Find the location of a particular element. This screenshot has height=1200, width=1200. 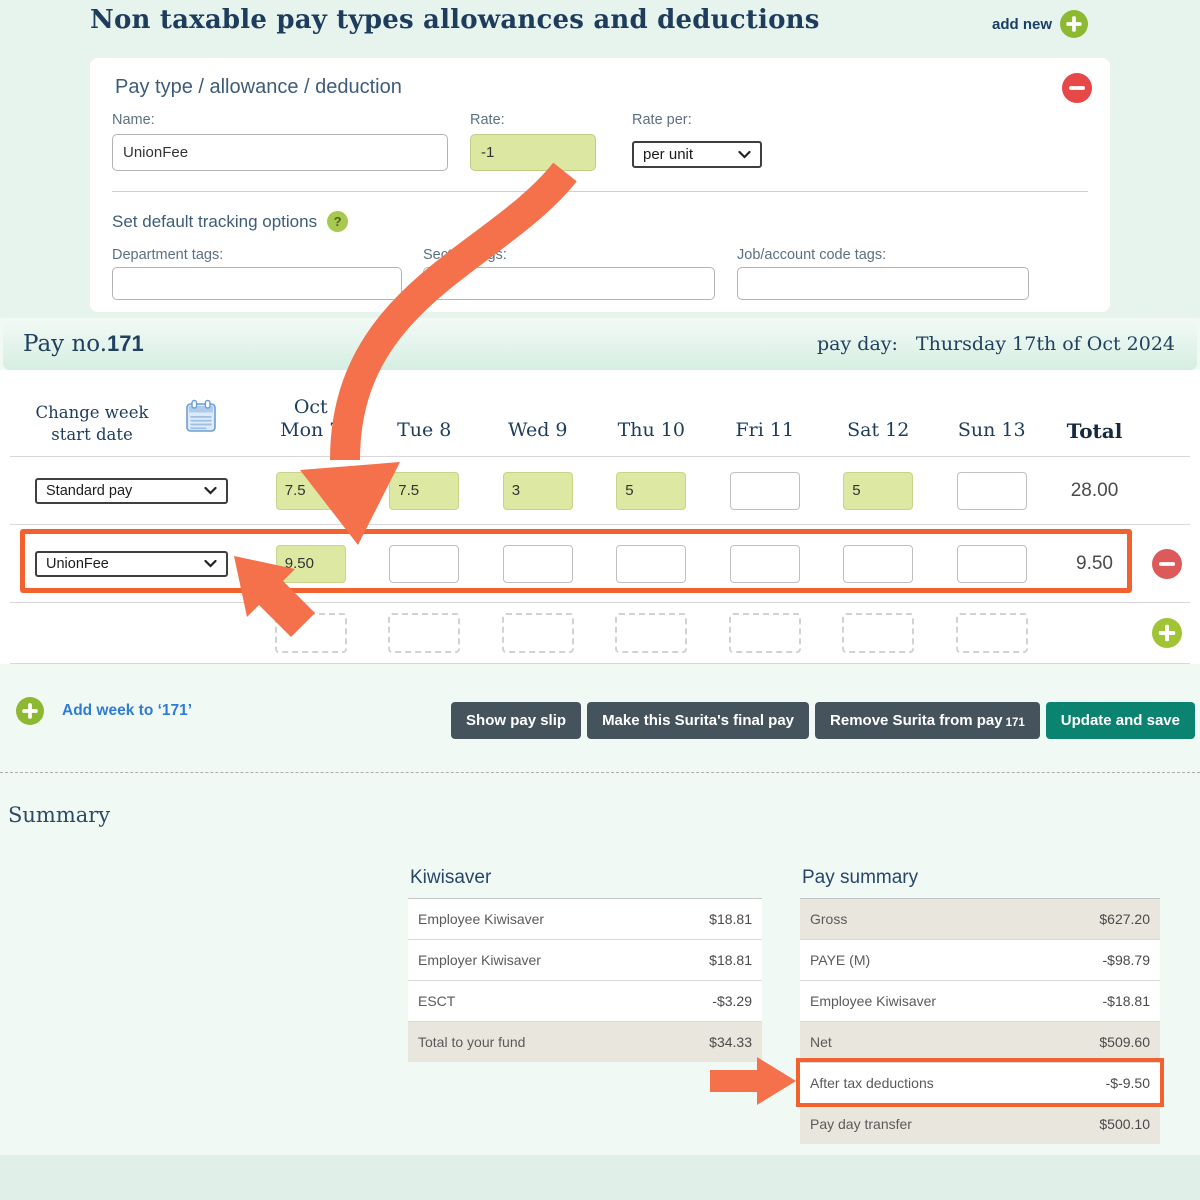

footer-strip is located at coordinates (600, 1177).